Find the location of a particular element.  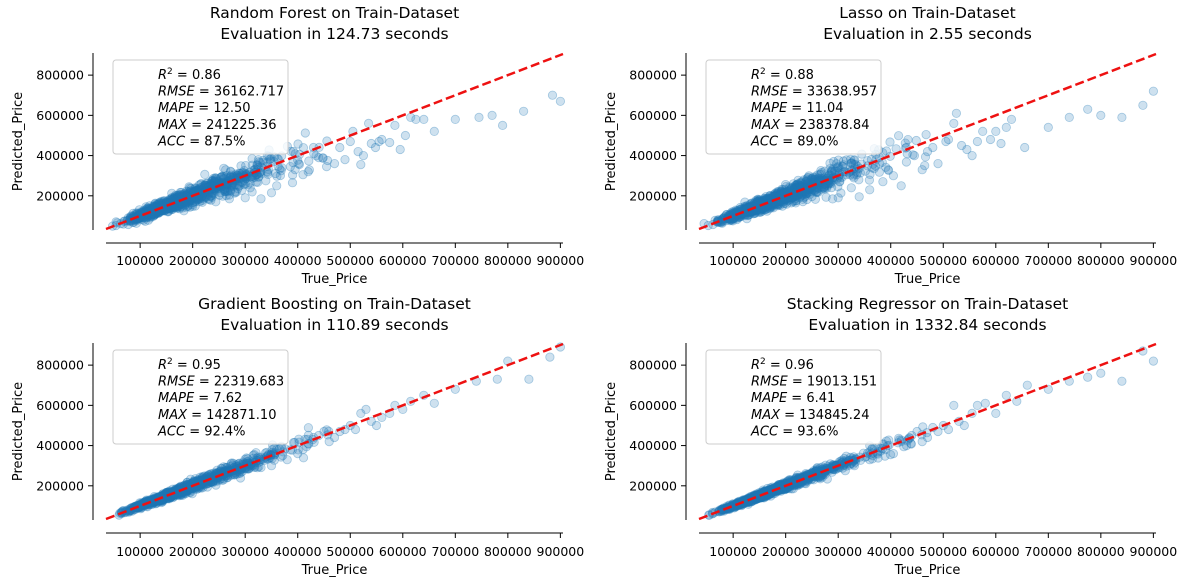

stat-max: MAX = 241225.36 is located at coordinates (217, 125).